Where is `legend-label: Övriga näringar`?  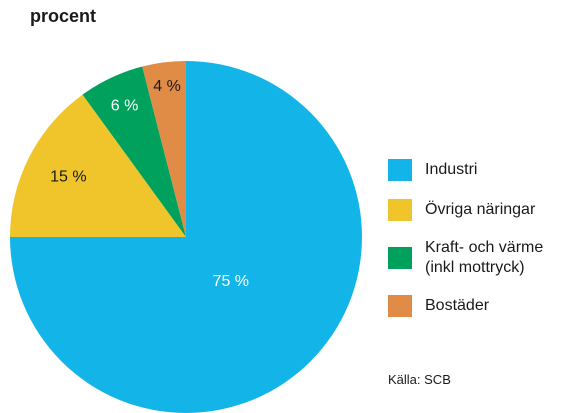 legend-label: Övriga näringar is located at coordinates (480, 209).